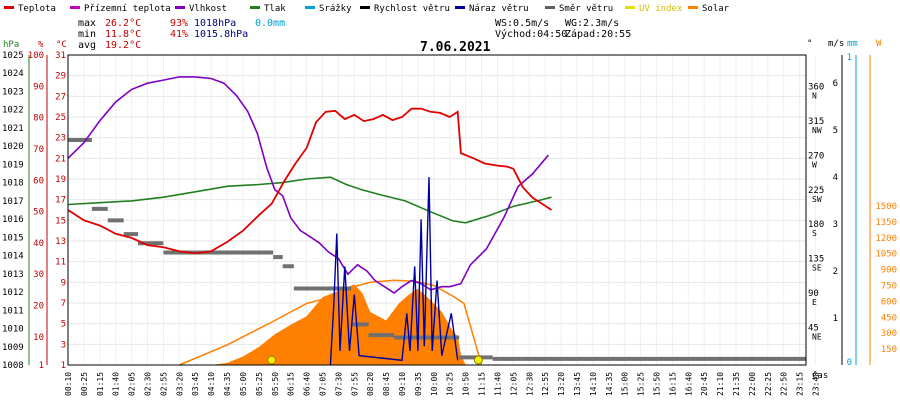  What do you see at coordinates (227, 384) in the screenshot?
I see `x-tick-label: 04:35` at bounding box center [227, 384].